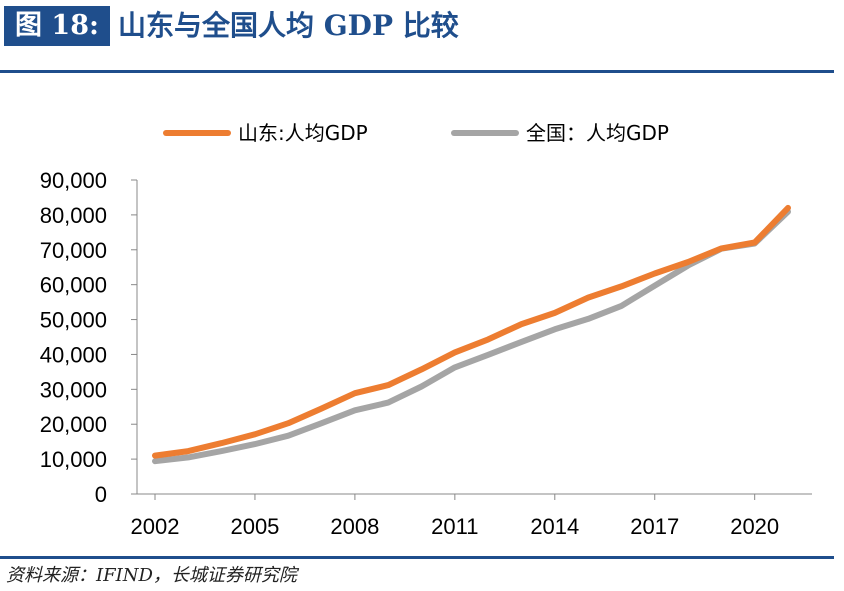 The height and width of the screenshot is (591, 844). Describe the element at coordinates (597, 133) in the screenshot. I see `legend-label-national: 全国：人均GDP` at that location.